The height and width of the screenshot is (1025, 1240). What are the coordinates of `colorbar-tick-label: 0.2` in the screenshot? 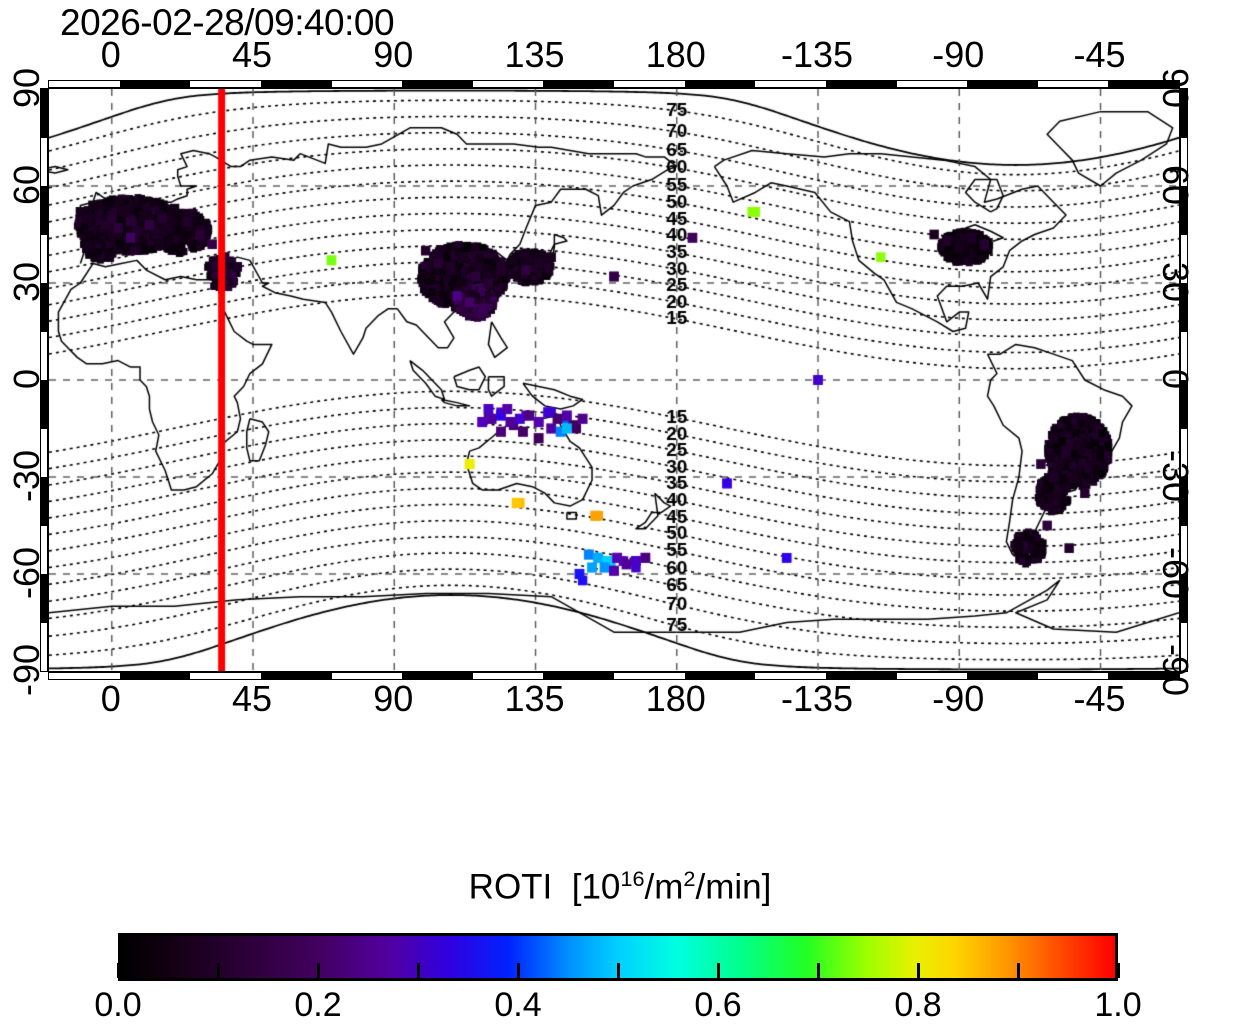 It's located at (318, 1005).